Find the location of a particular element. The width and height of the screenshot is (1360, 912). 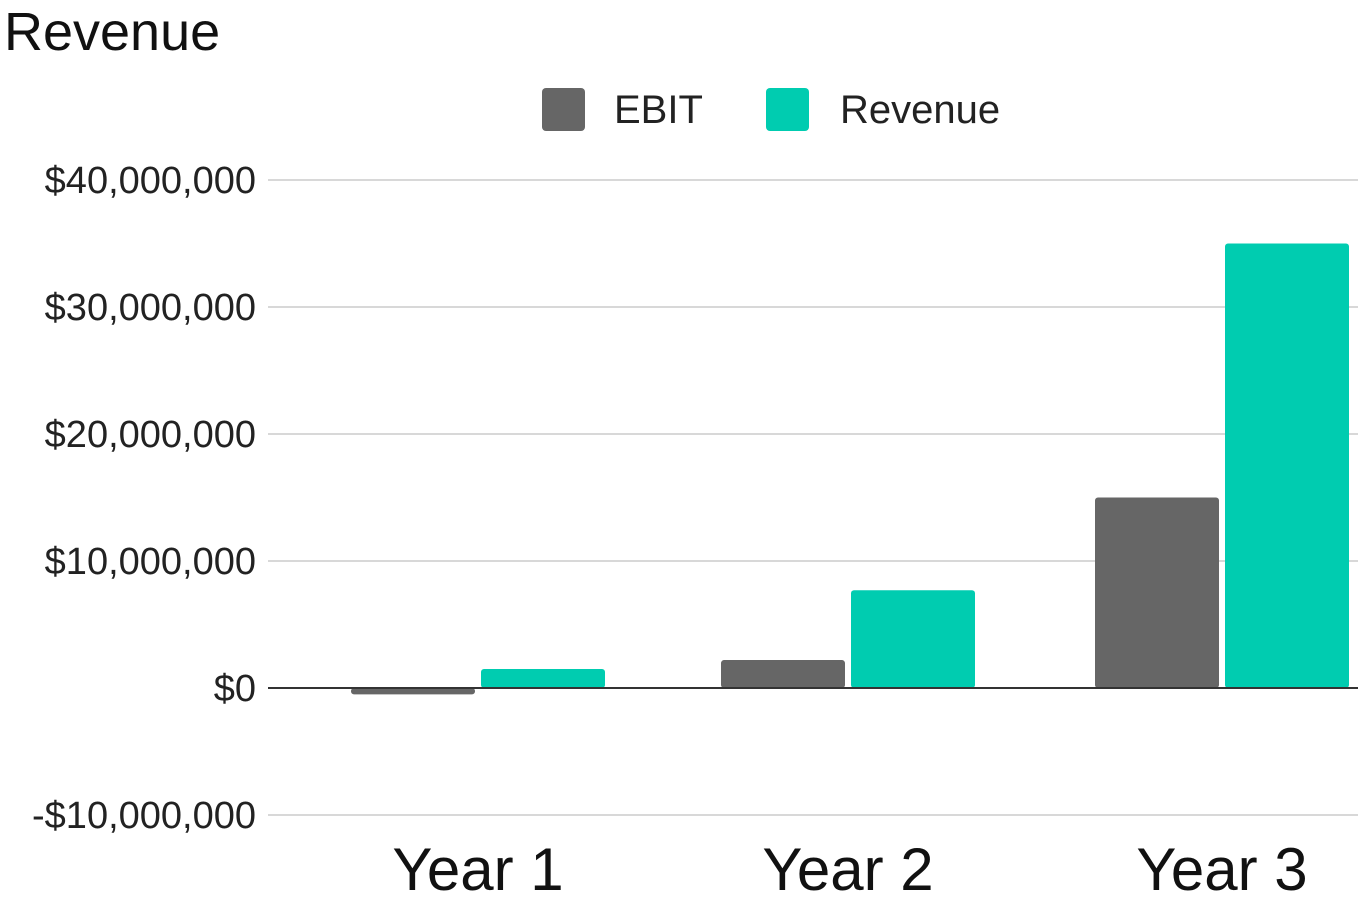

legend-label-ebit: EBIT is located at coordinates (658, 110).